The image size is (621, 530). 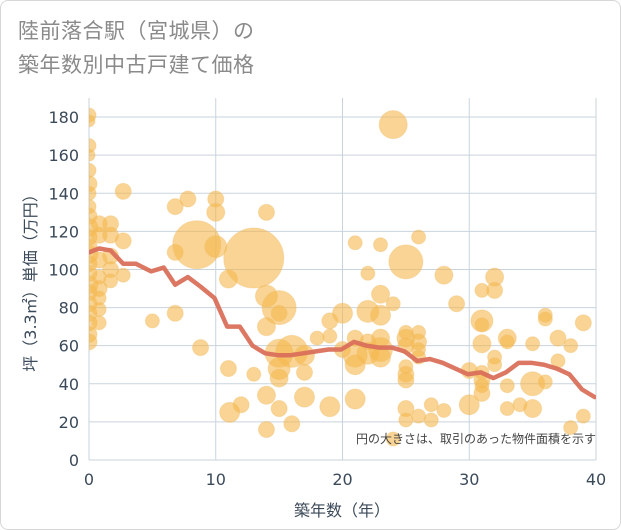 What do you see at coordinates (89, 479) in the screenshot?
I see `x-tick-label: 0` at bounding box center [89, 479].